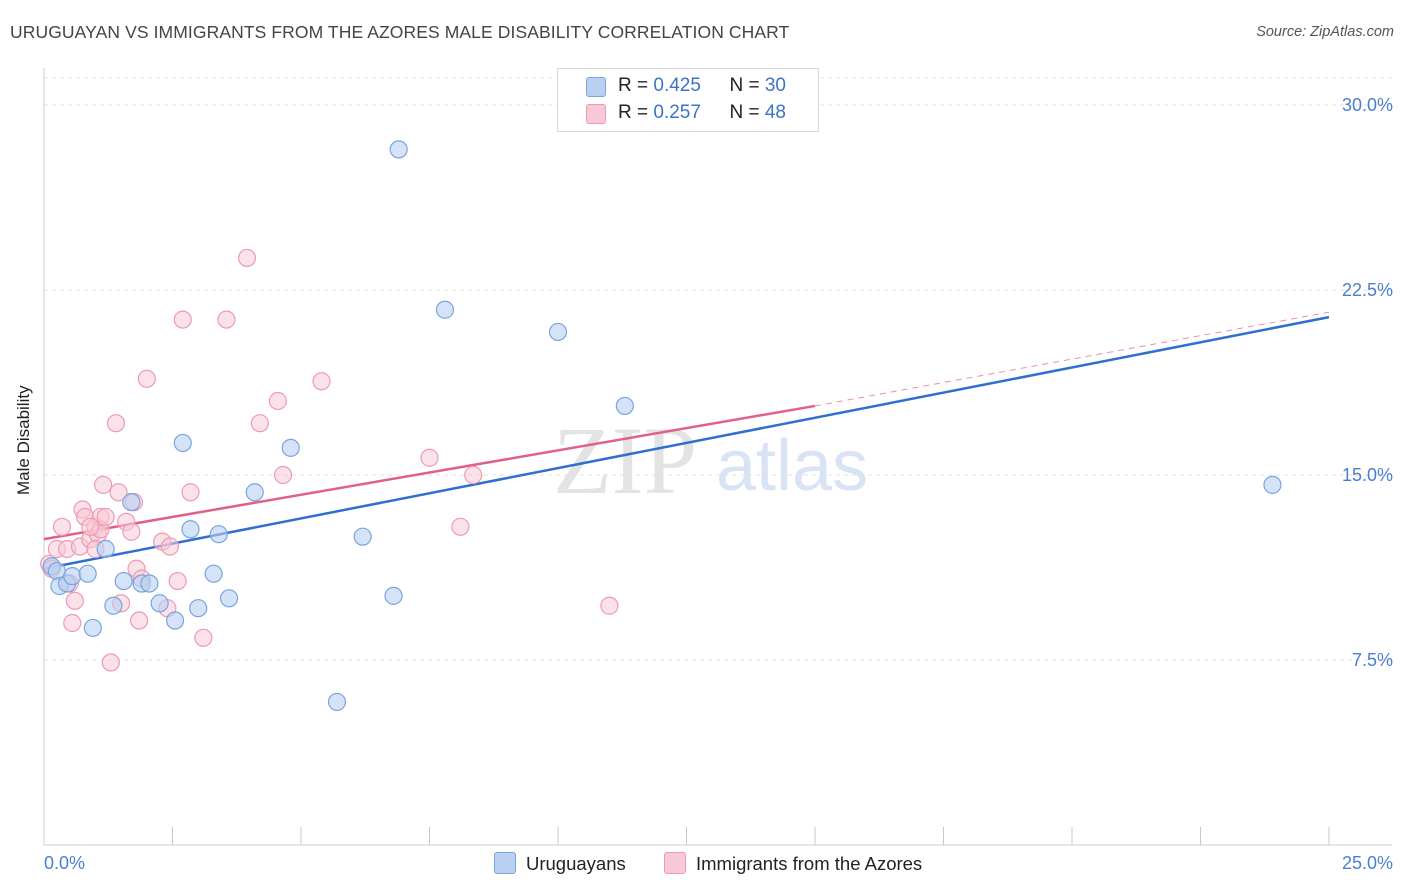 The height and width of the screenshot is (892, 1406). What do you see at coordinates (702, 113) in the screenshot?
I see `legend-row-azores: R = 0.257 N = 48` at bounding box center [702, 113].